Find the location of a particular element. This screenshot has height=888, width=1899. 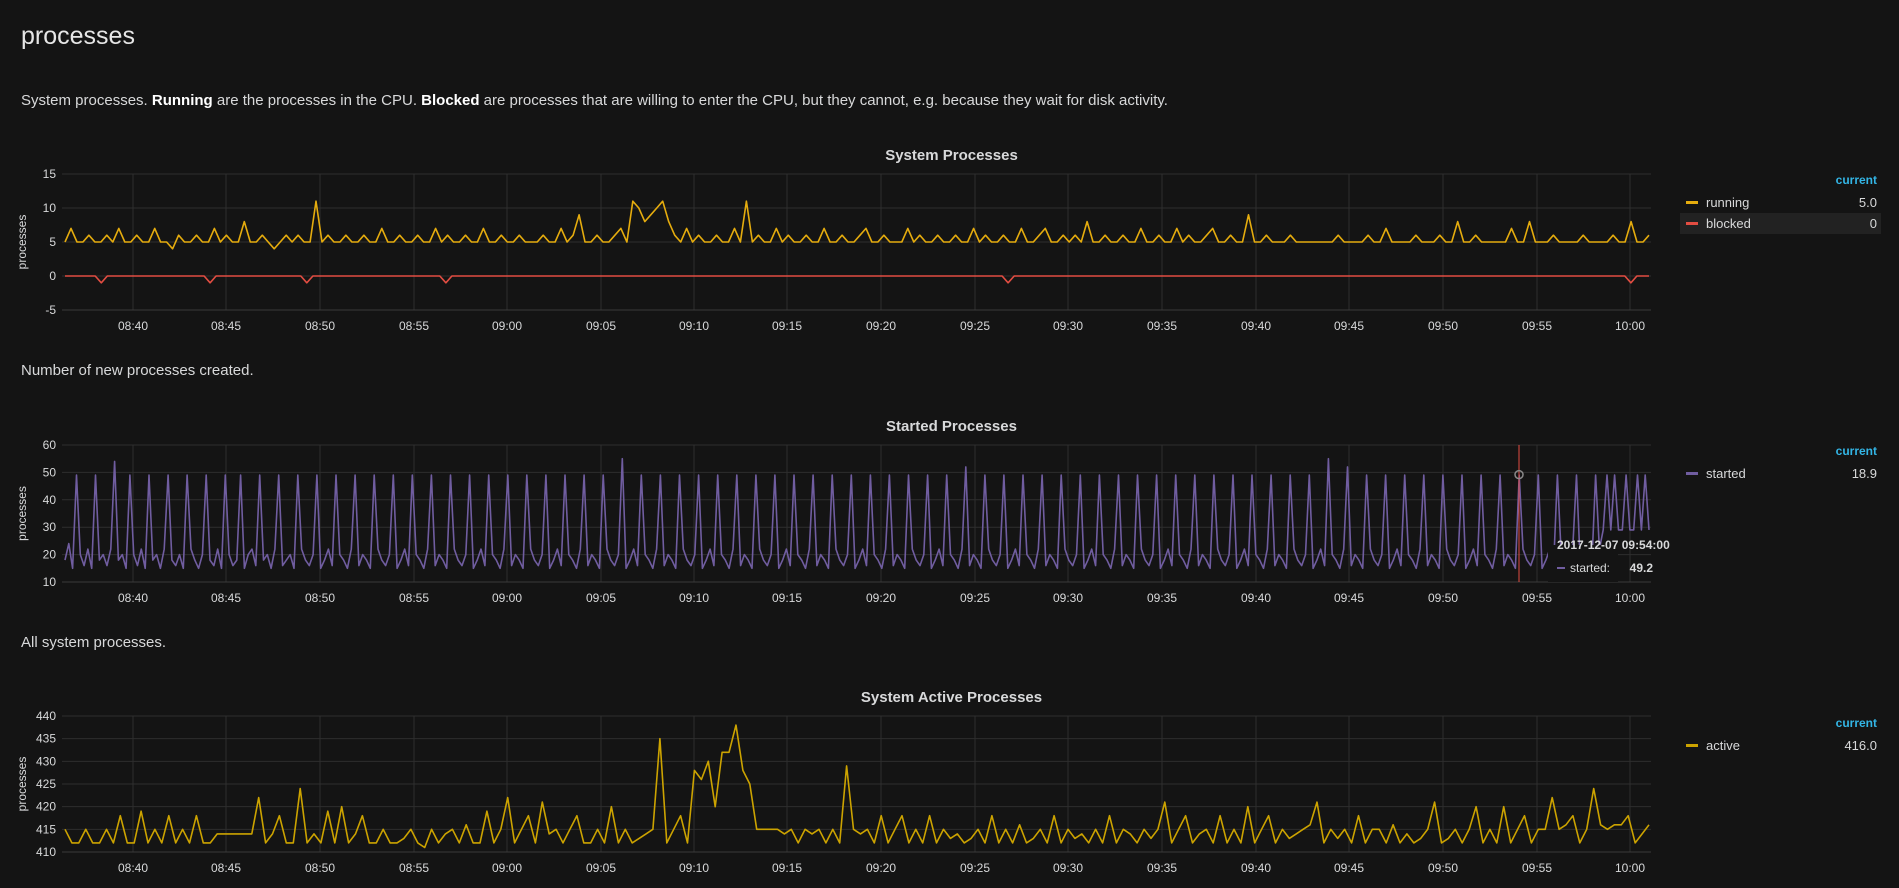

series-line-active is located at coordinates (857, 786).